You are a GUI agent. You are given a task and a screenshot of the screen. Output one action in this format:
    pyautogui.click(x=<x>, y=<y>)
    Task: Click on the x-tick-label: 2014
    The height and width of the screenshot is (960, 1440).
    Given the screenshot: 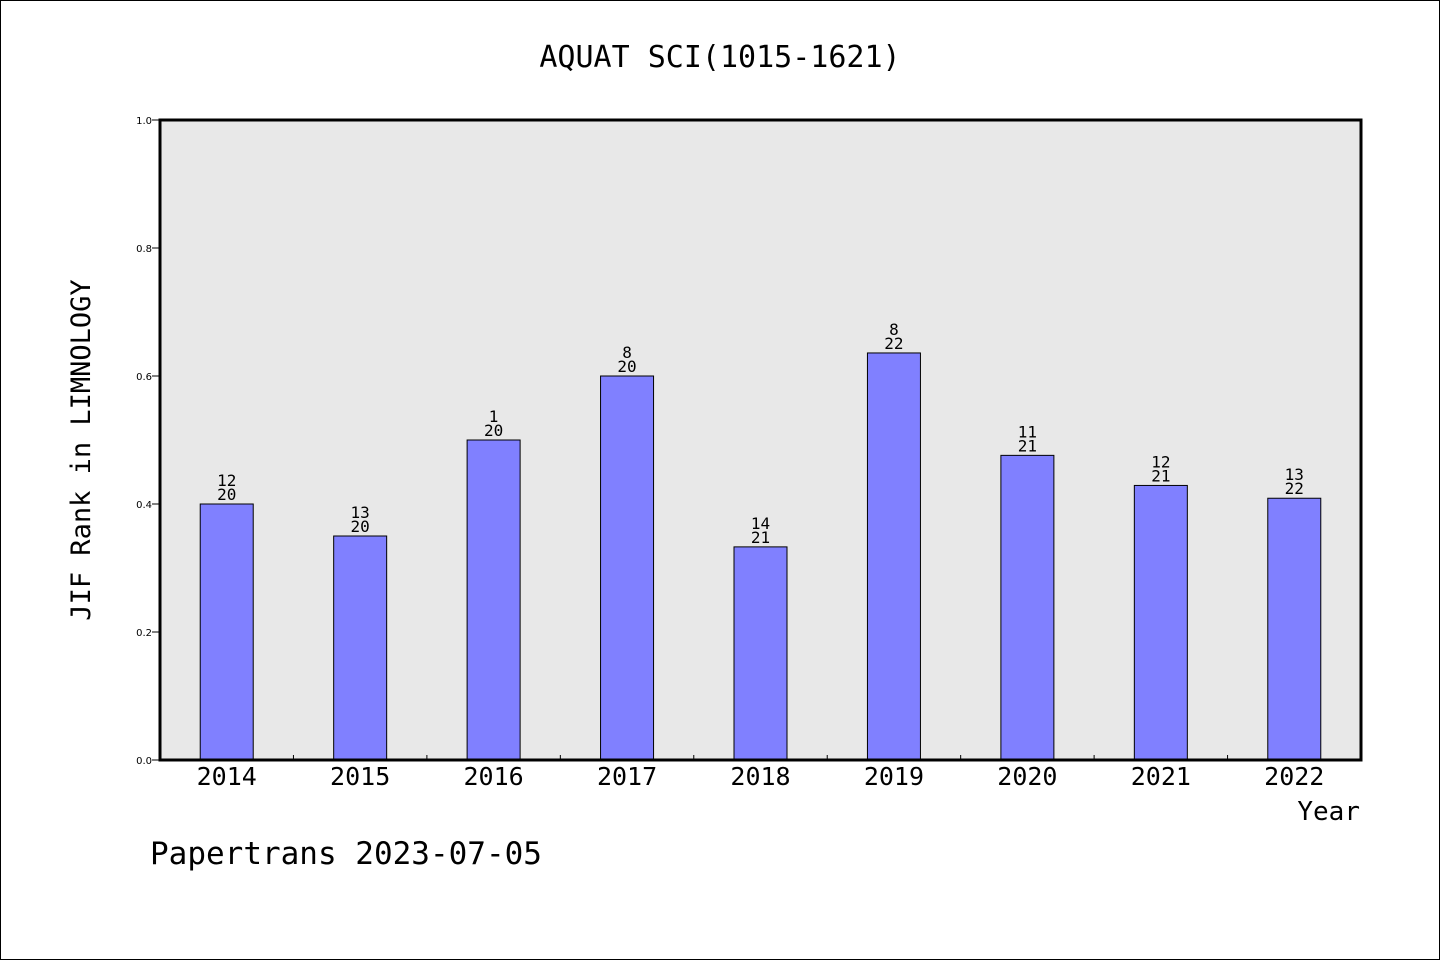 What is the action you would take?
    pyautogui.click(x=227, y=776)
    